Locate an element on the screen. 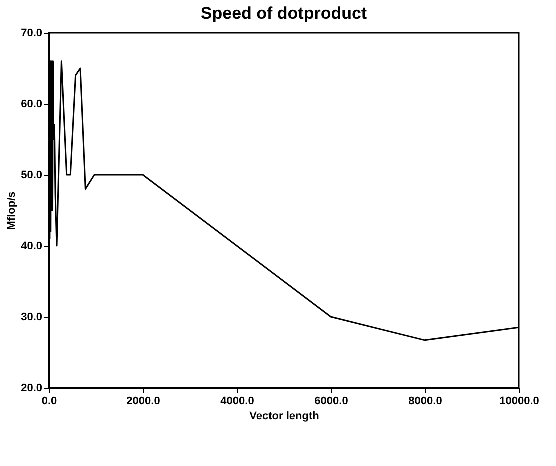 The width and height of the screenshot is (556, 466). x-tick-label: 0.0 is located at coordinates (50, 402).